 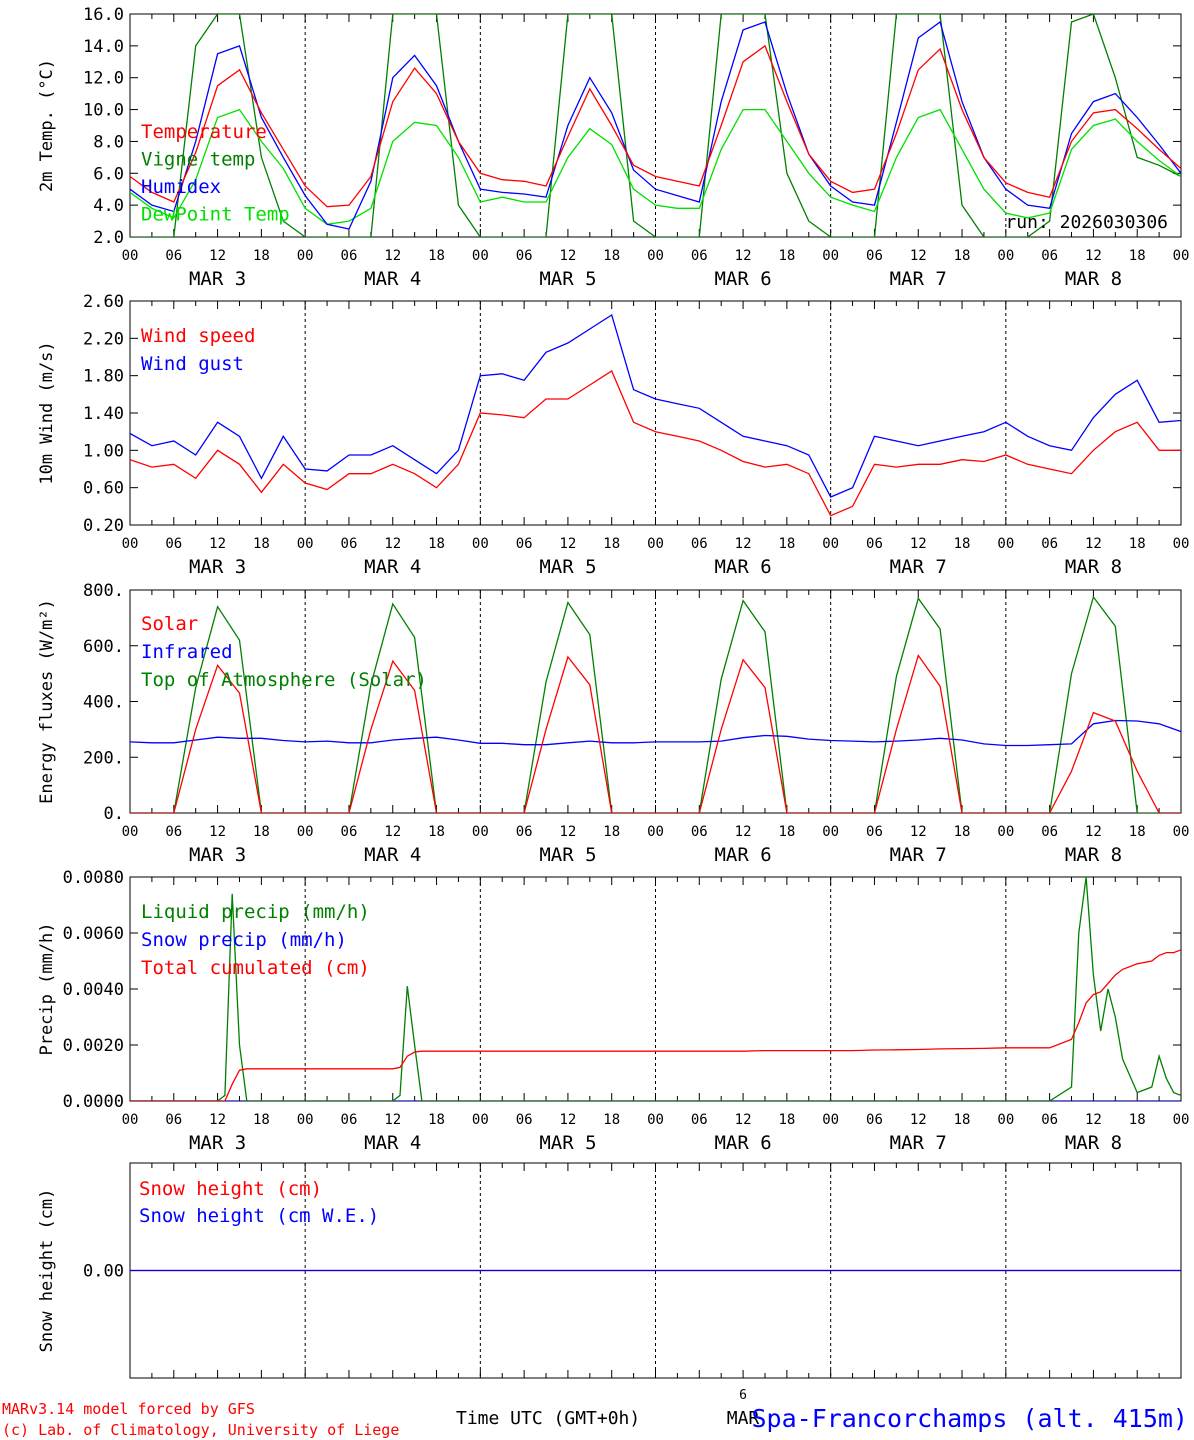 I want to click on legend-entry: Snow height (cm), so click(x=230, y=1189).